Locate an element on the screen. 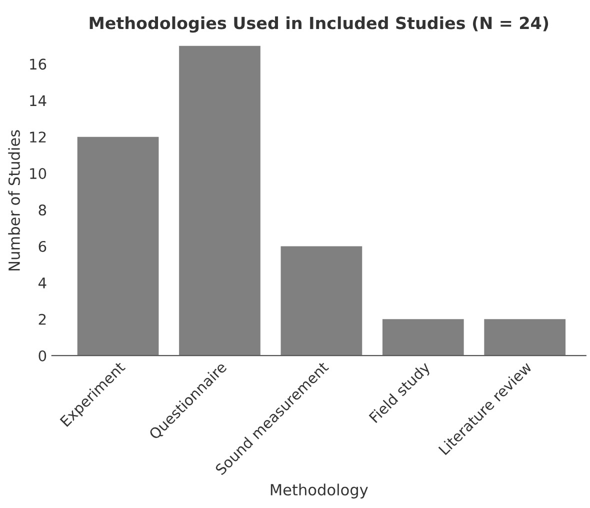 The image size is (590, 508). y-tick-label: 4 is located at coordinates (42, 283).